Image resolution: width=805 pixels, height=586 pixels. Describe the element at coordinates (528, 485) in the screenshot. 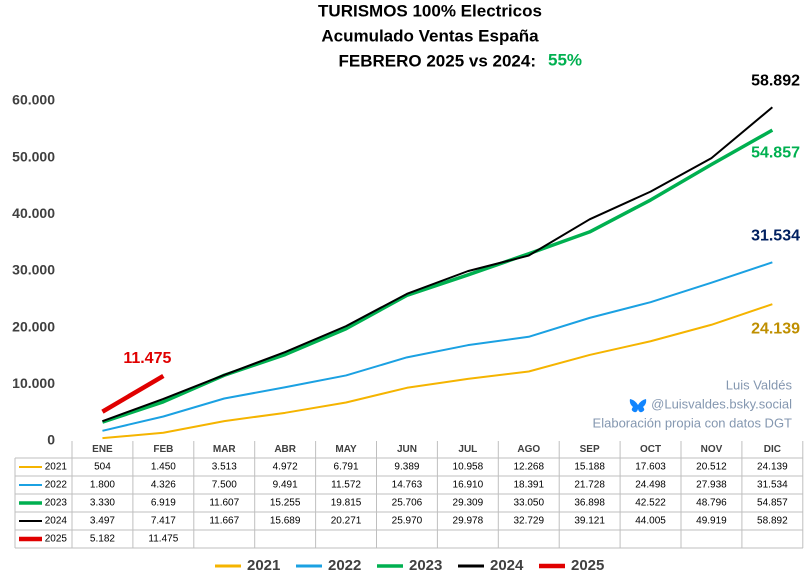

I see `table-cell: 18.391` at that location.